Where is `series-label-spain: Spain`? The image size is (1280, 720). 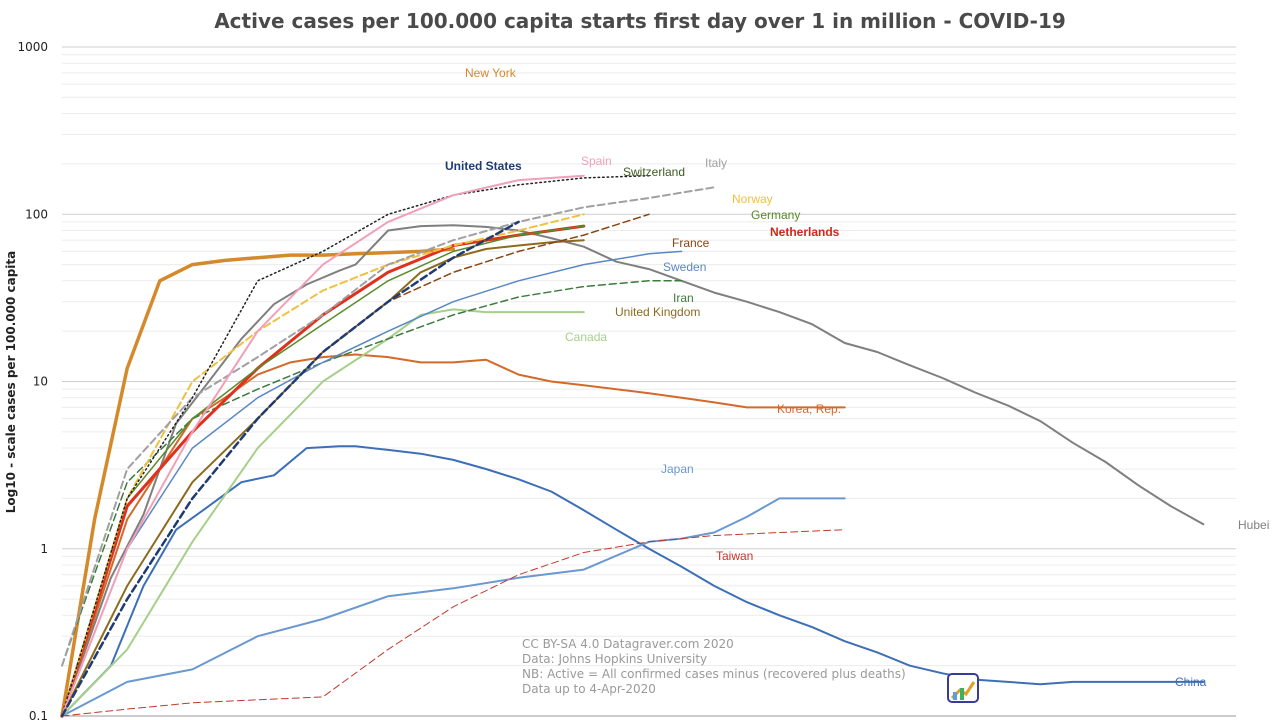 series-label-spain: Spain is located at coordinates (596, 161).